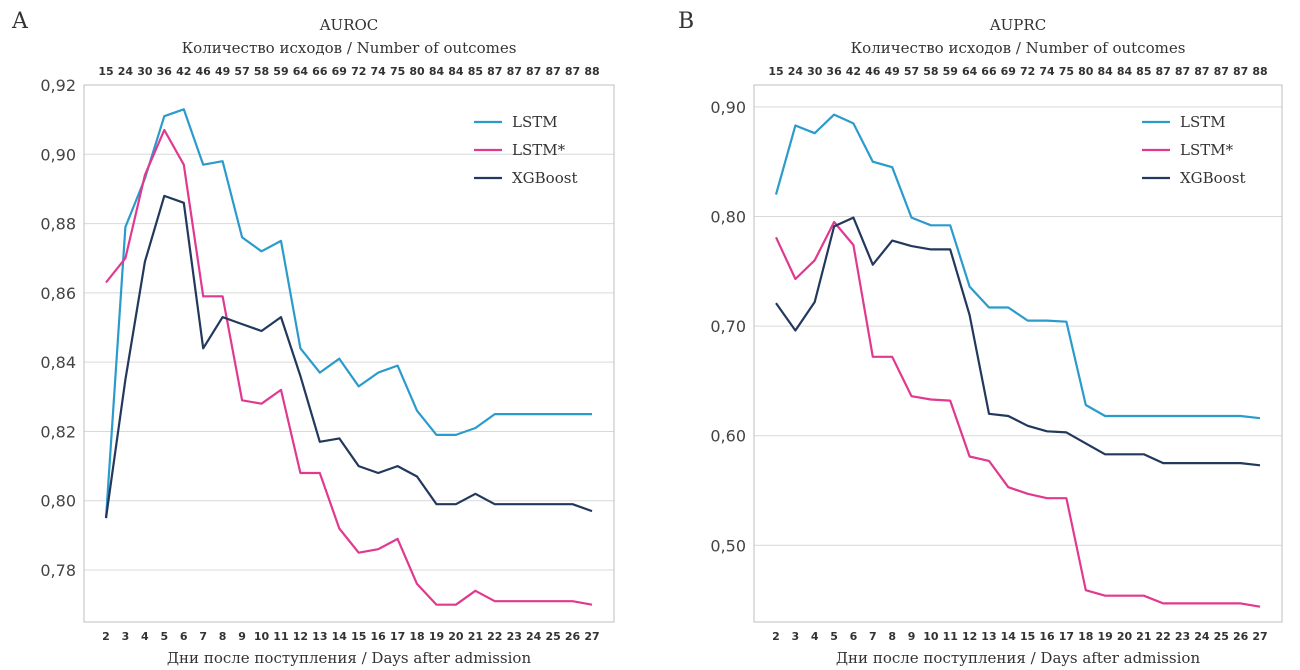  I want to click on top-tick-label: 24, so click(126, 71).